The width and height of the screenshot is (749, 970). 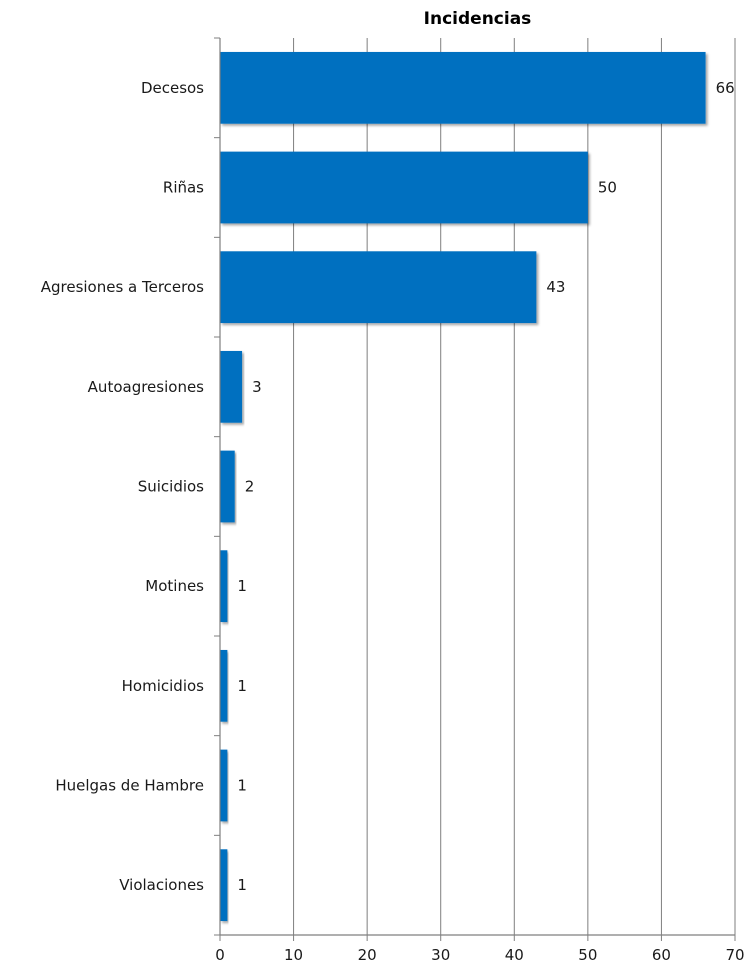 What do you see at coordinates (463, 87) in the screenshot?
I see `bar-decesos` at bounding box center [463, 87].